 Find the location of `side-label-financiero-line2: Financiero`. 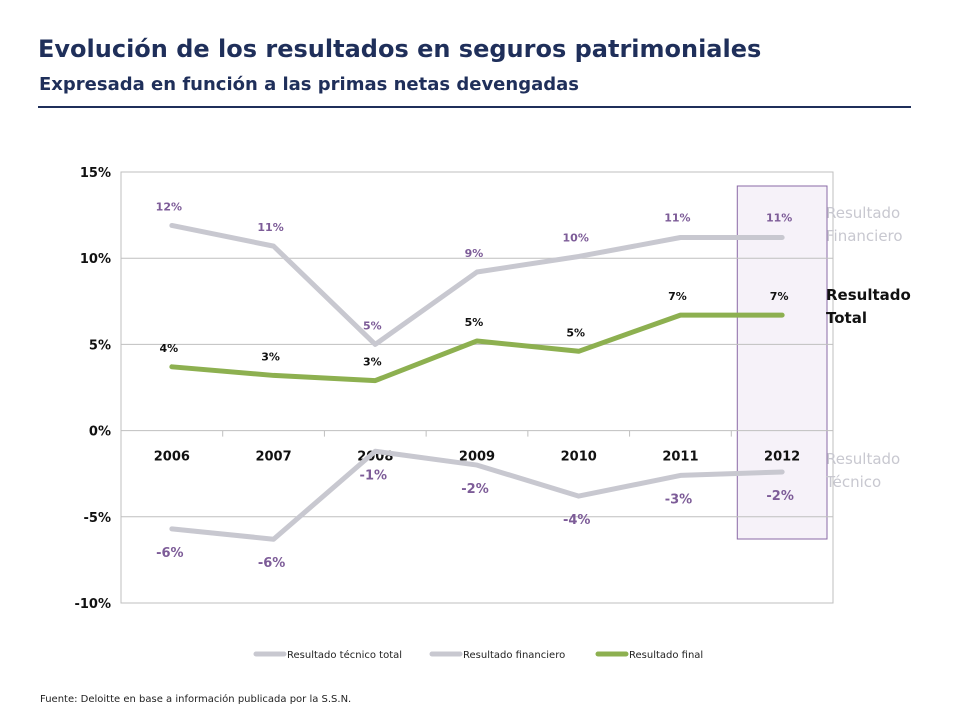

side-label-financiero-line2: Financiero is located at coordinates (864, 236).